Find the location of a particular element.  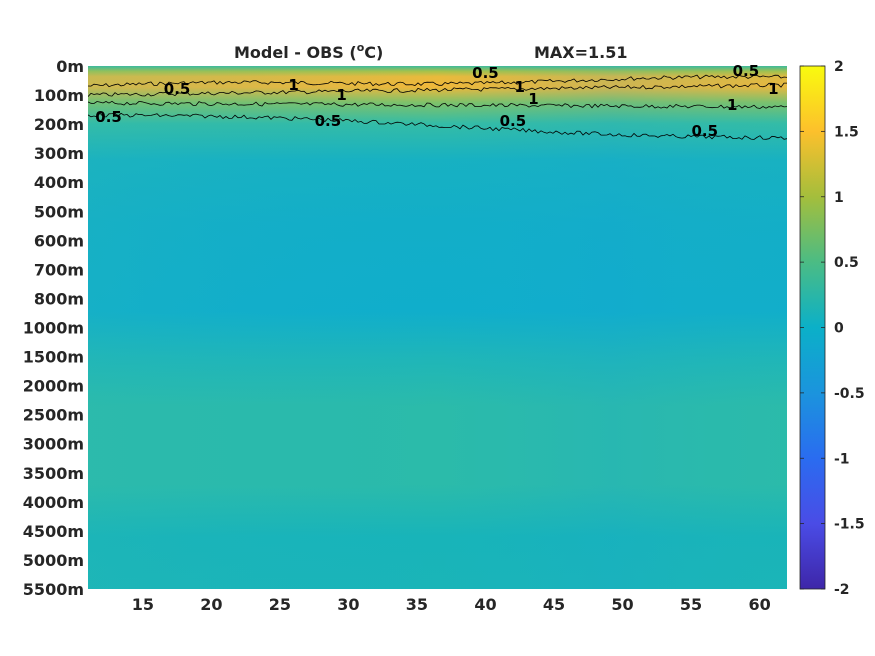

y-tick-label: 2000m is located at coordinates (53, 386).